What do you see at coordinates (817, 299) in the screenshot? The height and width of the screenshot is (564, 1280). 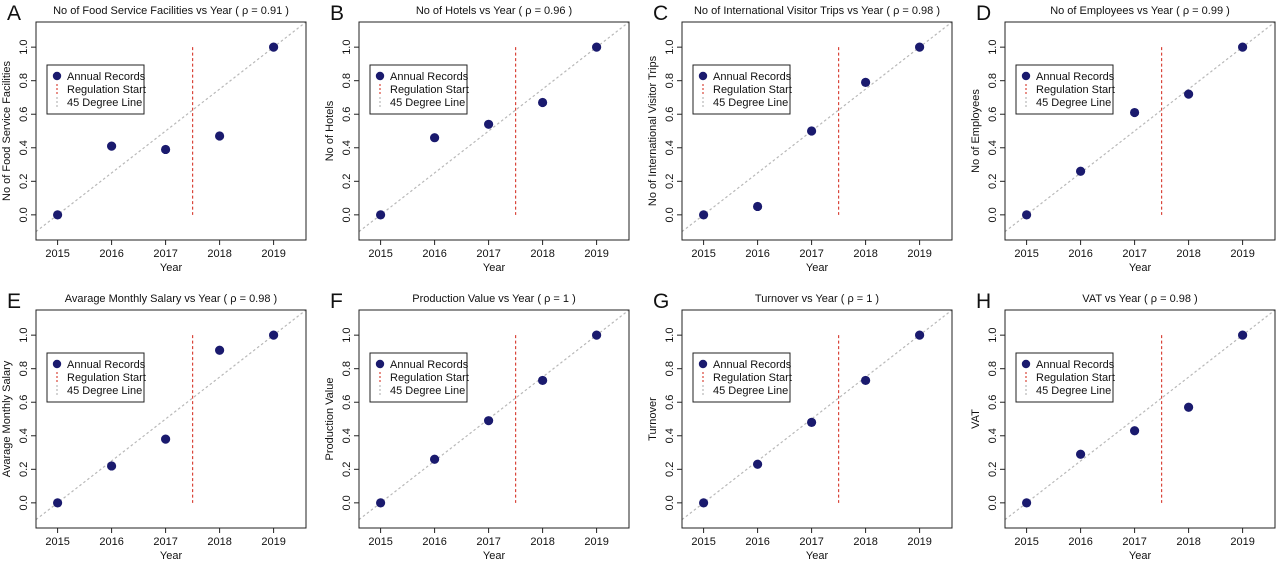 I see `panel-title: Turnover vs Year ( ρ = 1 )` at bounding box center [817, 299].